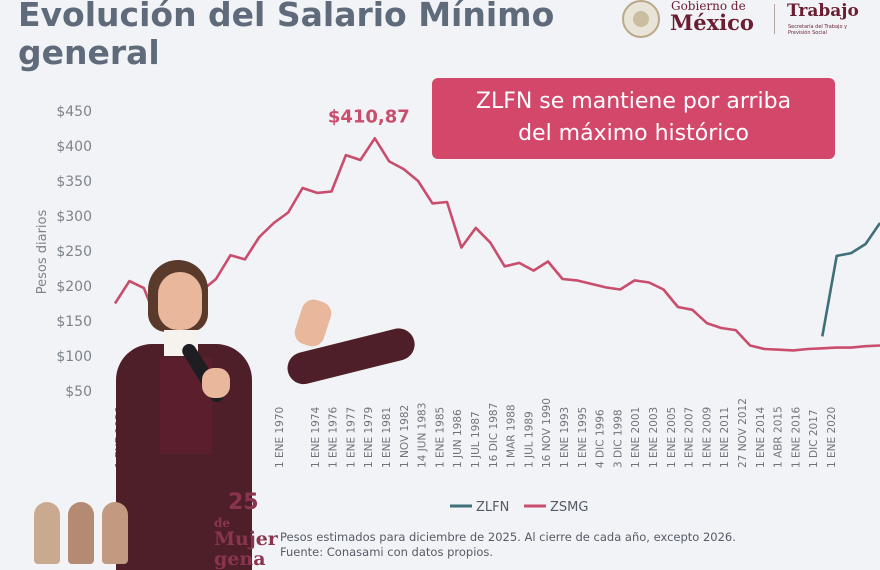 Image resolution: width=880 pixels, height=570 pixels. Describe the element at coordinates (405, 436) in the screenshot. I see `x-tick-label: 1 NOV 1982` at that location.